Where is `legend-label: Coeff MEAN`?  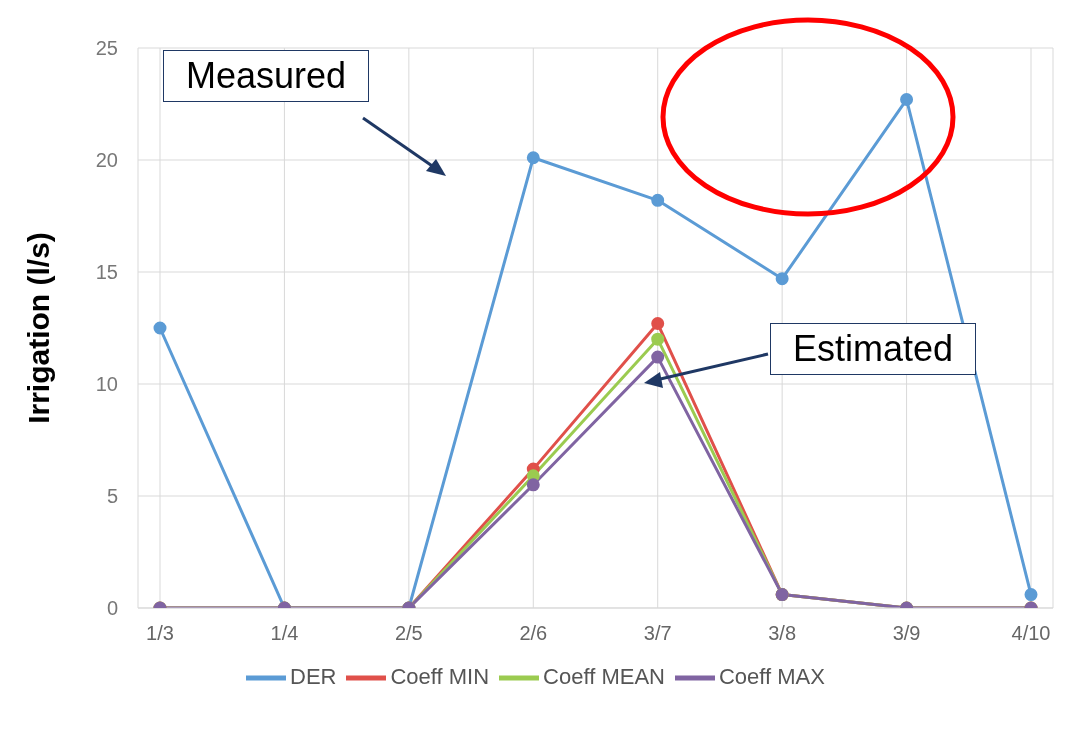
legend-label: Coeff MEAN is located at coordinates (604, 676).